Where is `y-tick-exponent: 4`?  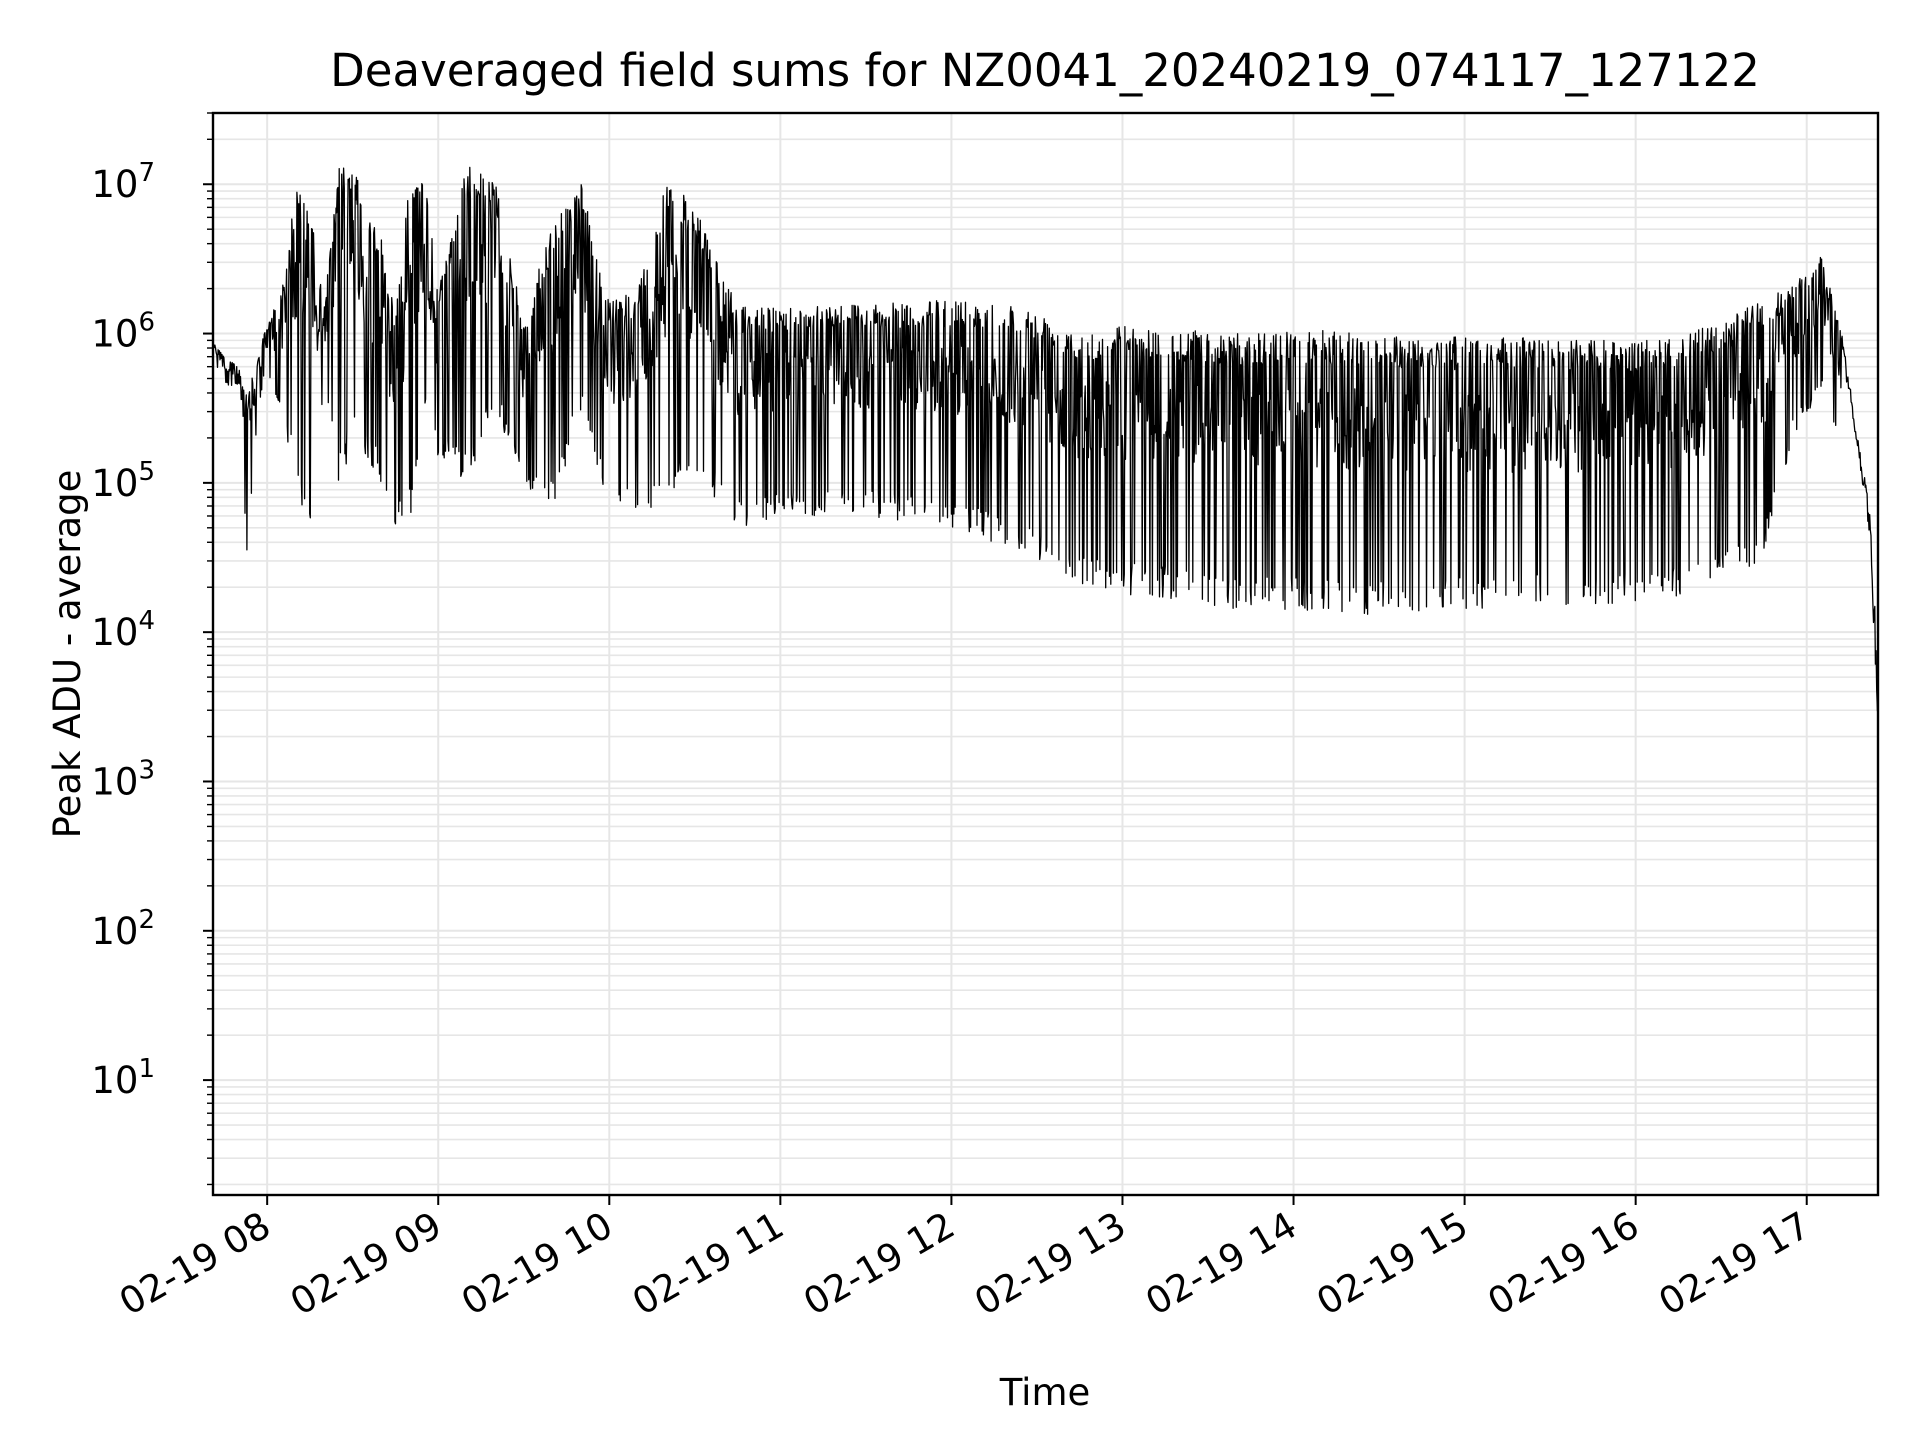 y-tick-exponent: 4 is located at coordinates (146, 621).